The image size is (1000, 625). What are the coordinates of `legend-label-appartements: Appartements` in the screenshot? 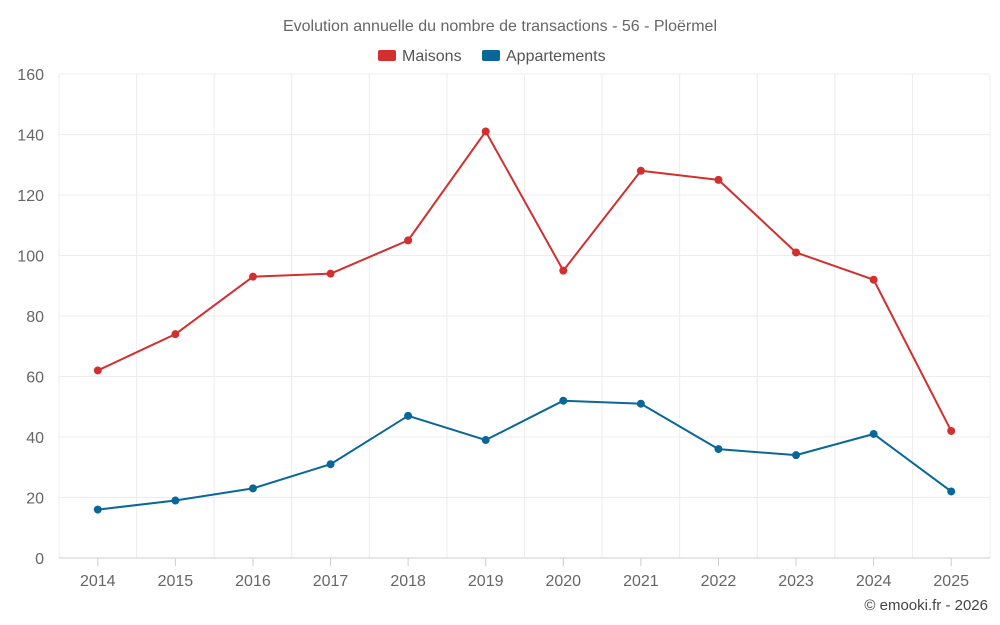 It's located at (556, 56).